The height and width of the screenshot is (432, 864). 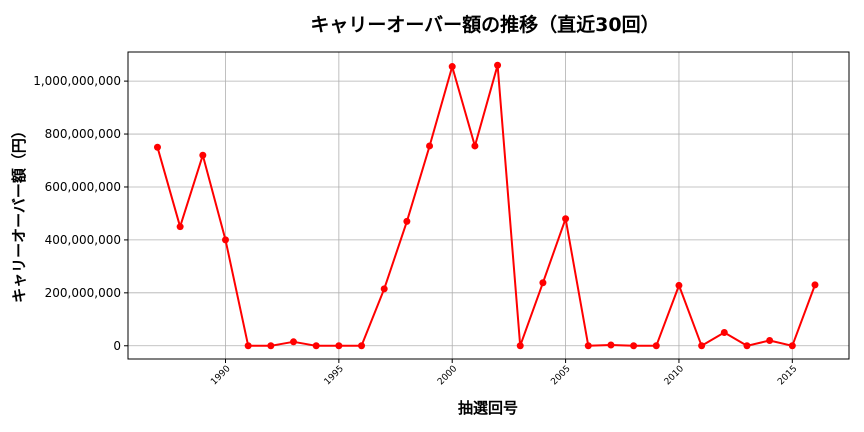 What do you see at coordinates (334, 375) in the screenshot?
I see `x-tick-label: 1995` at bounding box center [334, 375].